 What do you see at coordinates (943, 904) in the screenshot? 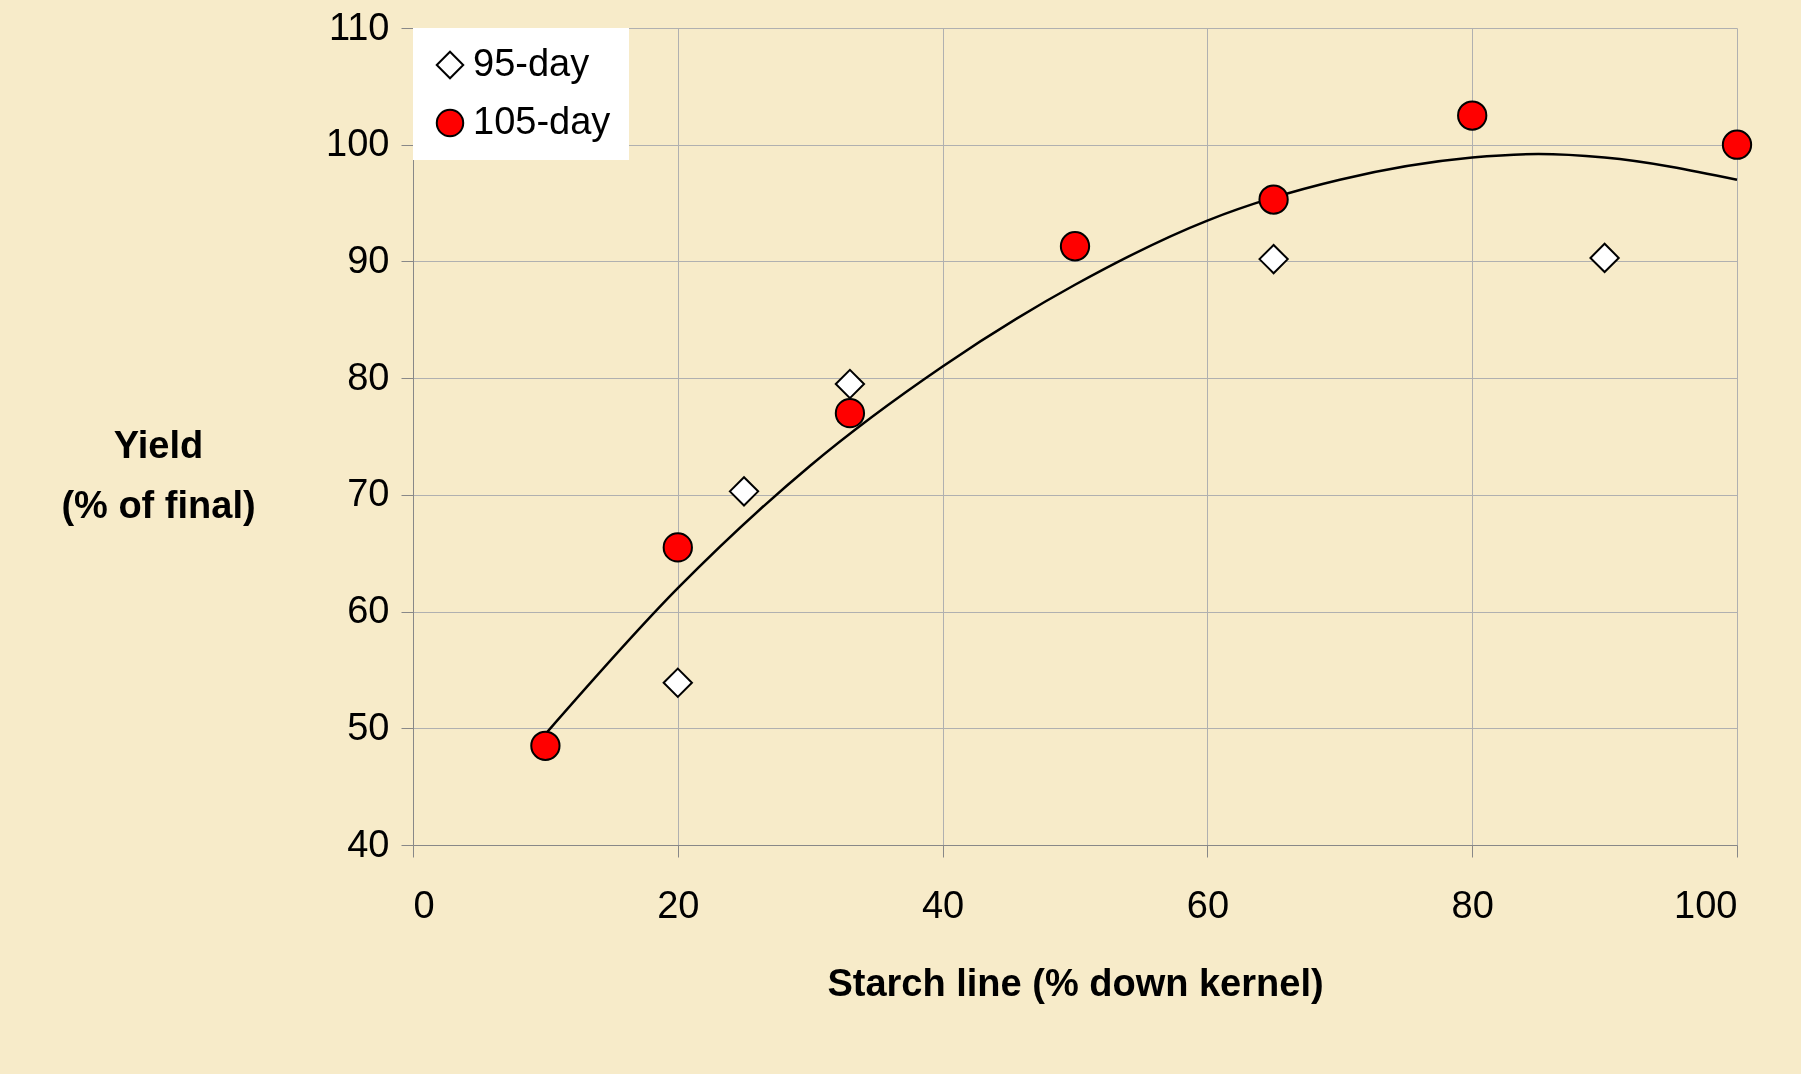
I see `x-tick-label: 40` at bounding box center [943, 904].